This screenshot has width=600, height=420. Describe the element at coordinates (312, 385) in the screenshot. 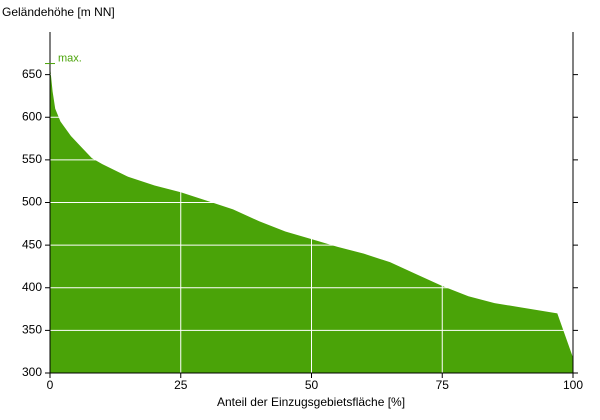

I see `x-tick-label: 50` at that location.